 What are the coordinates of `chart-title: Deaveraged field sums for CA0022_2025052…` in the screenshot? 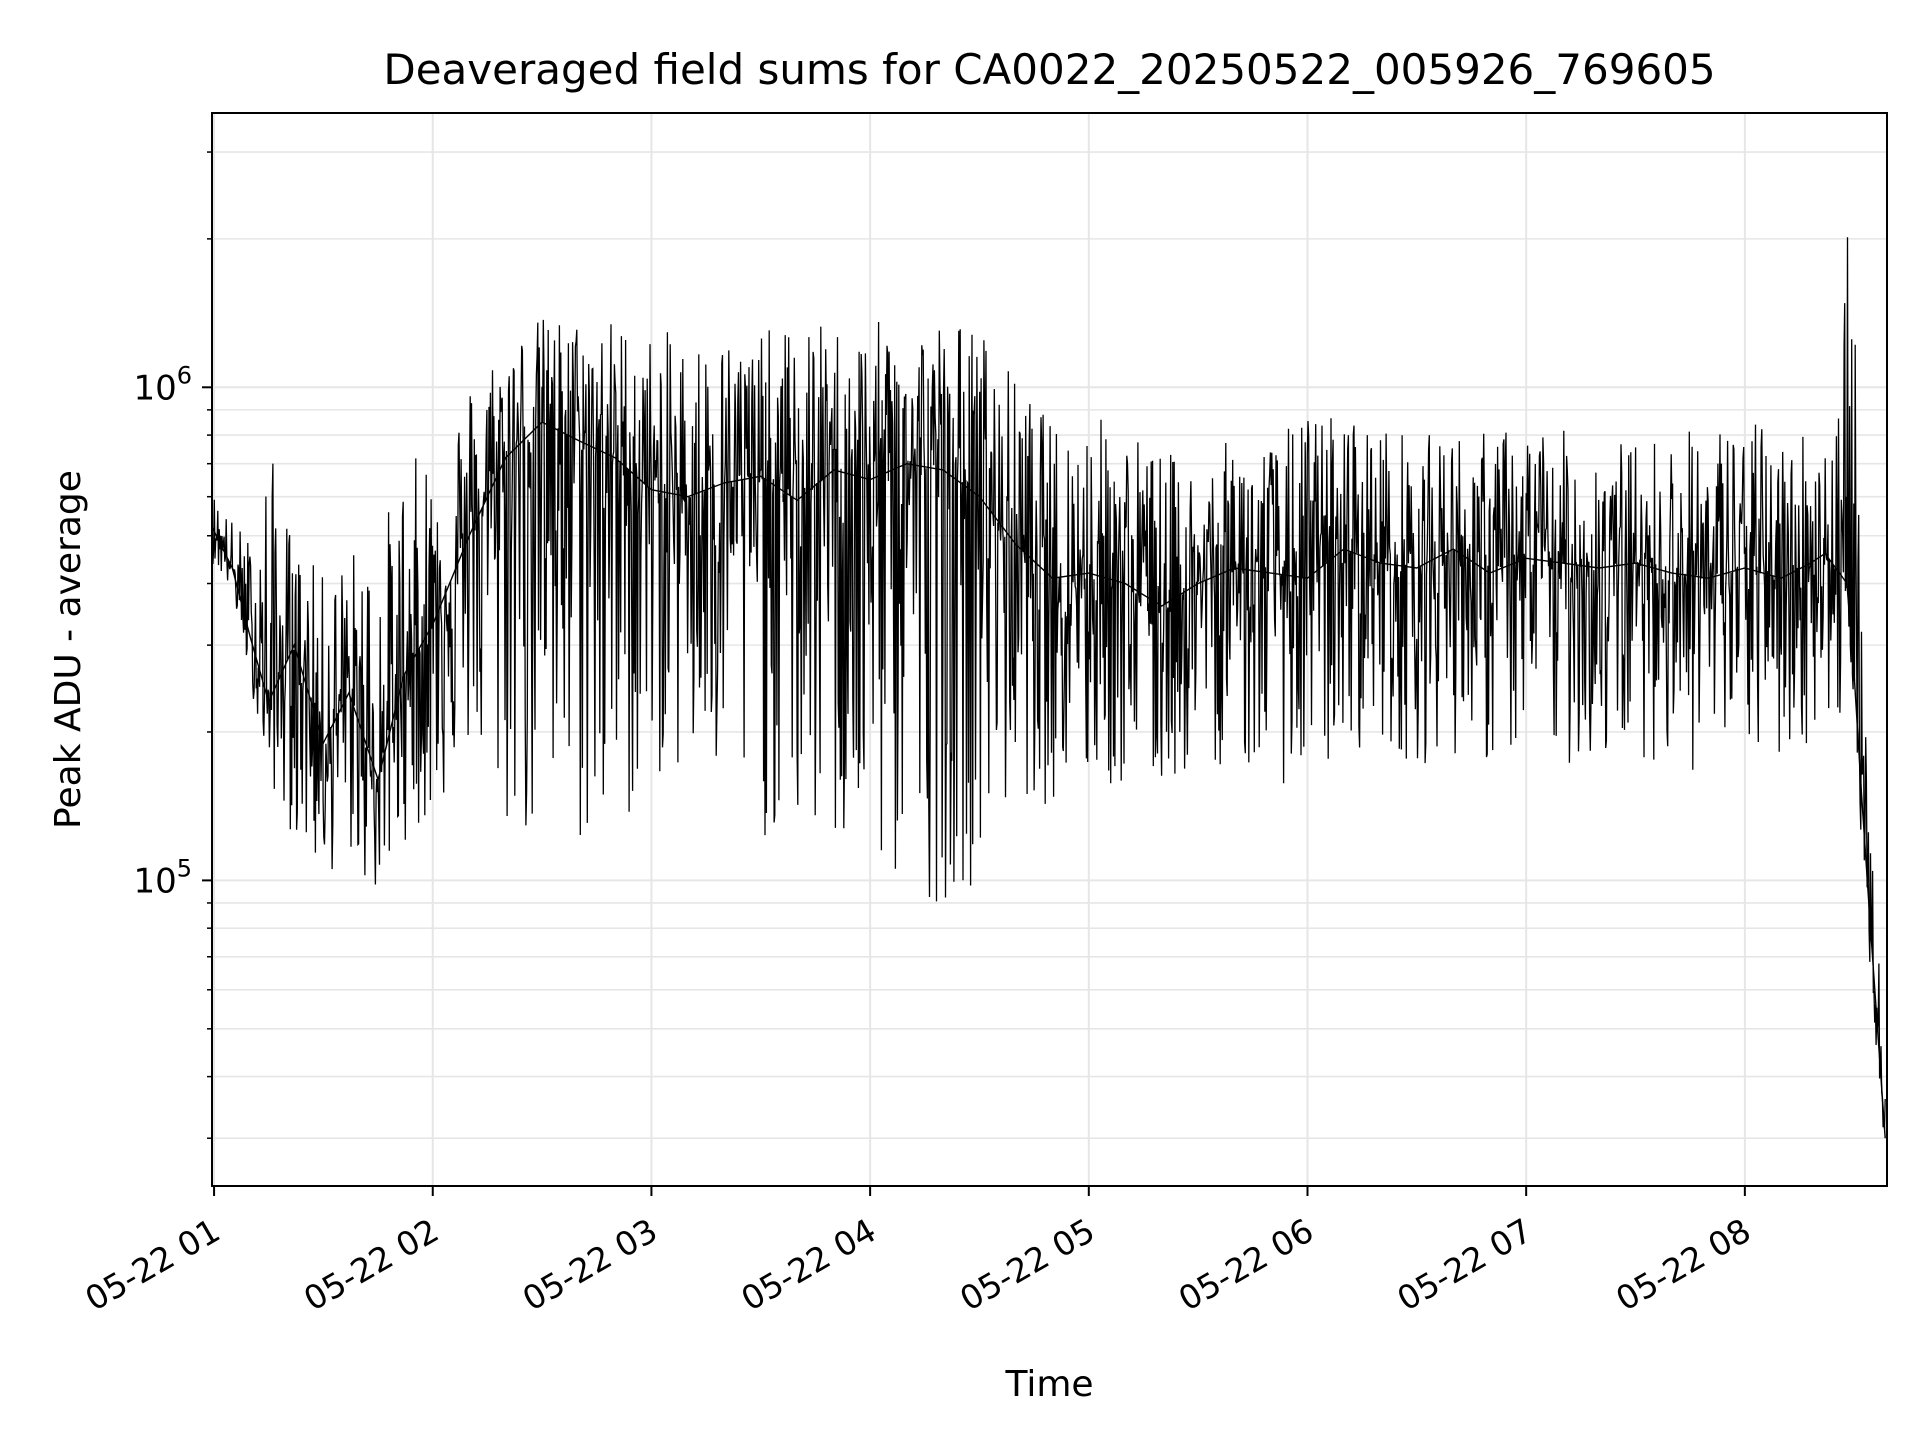 It's located at (1049, 69).